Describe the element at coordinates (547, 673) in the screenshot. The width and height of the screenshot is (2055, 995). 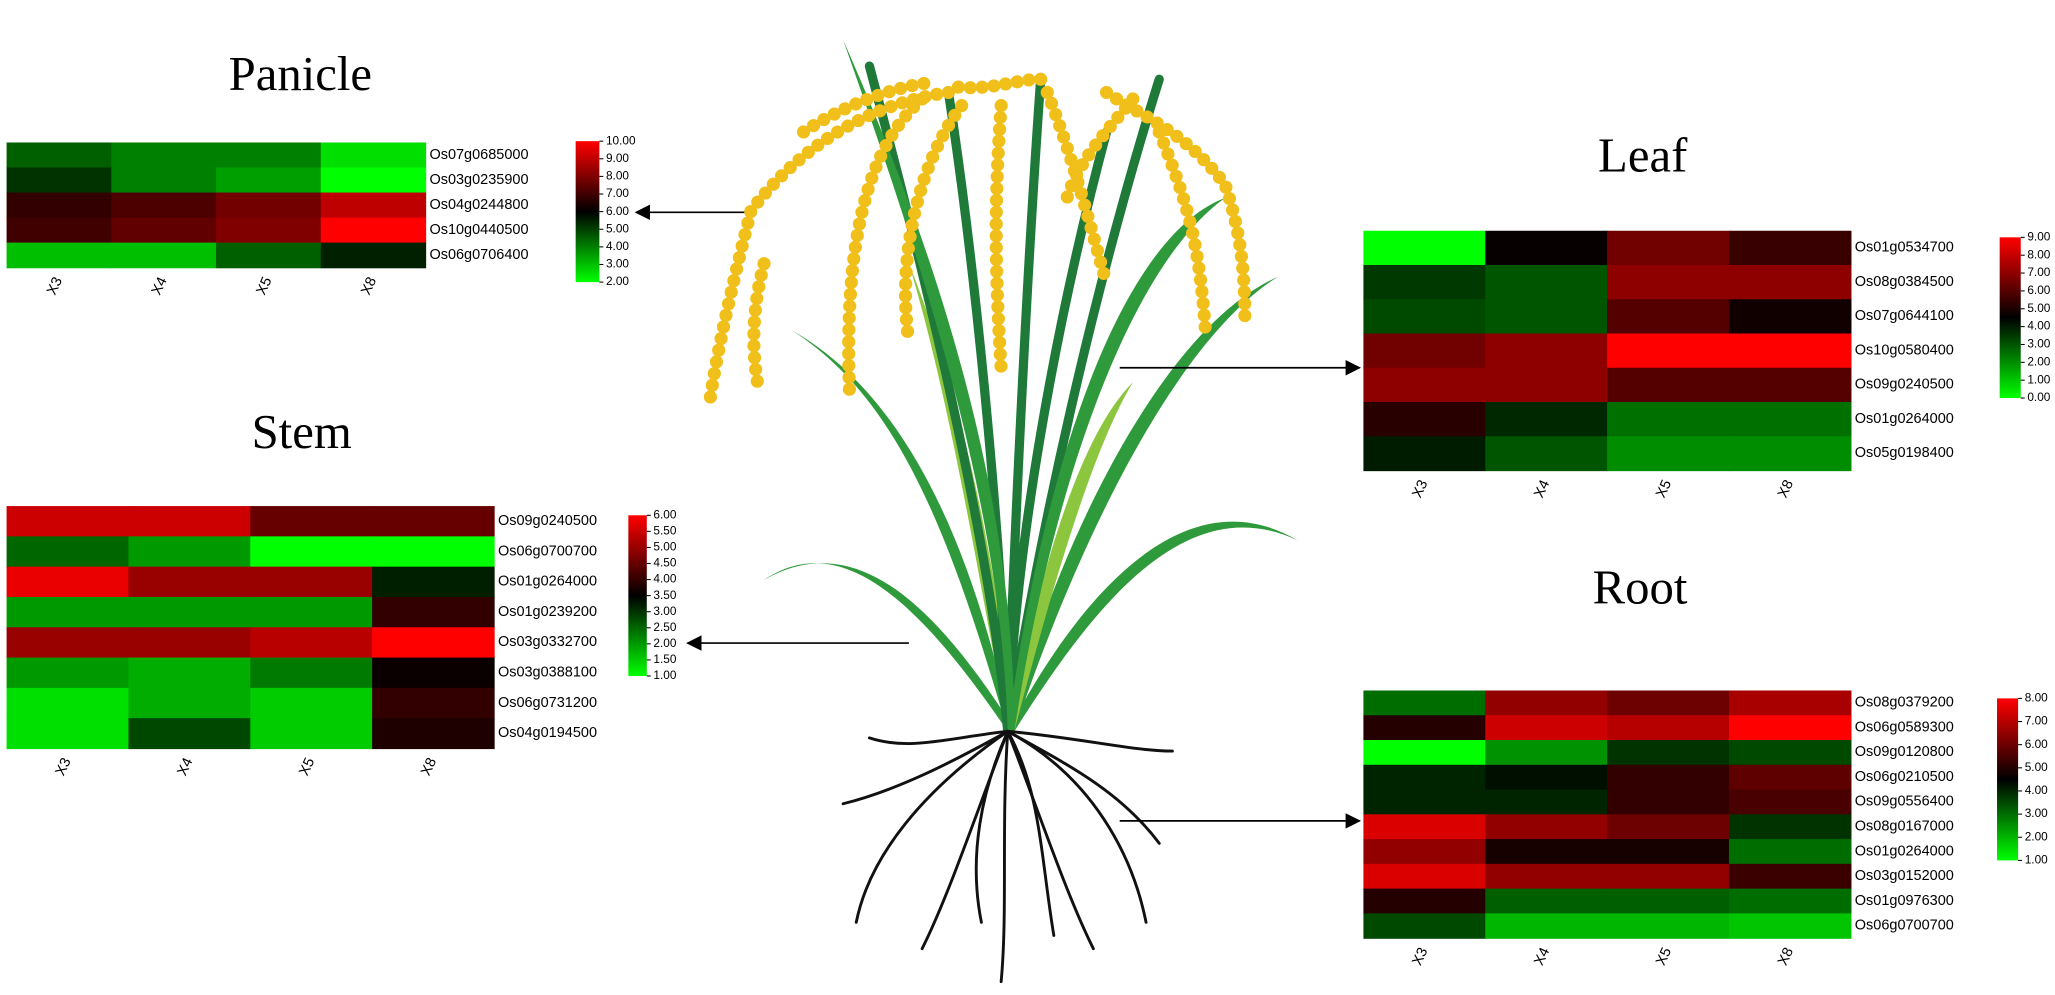
I see `row-label: Os03g0388100` at that location.